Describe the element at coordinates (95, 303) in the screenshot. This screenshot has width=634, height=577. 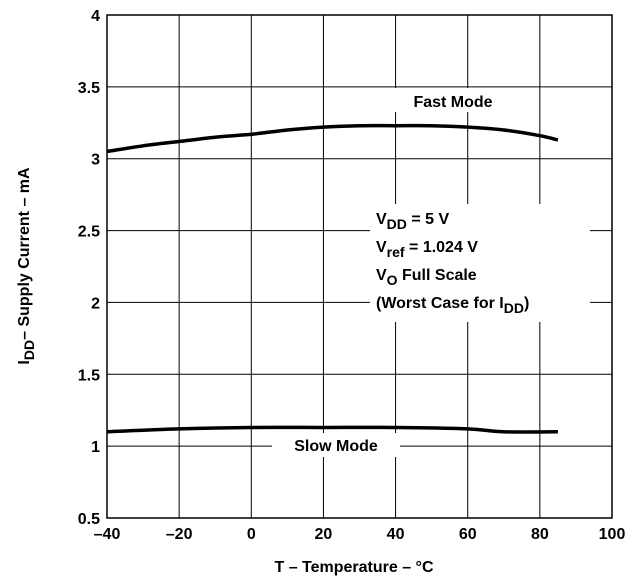
I see `y-tick-label: 2` at that location.